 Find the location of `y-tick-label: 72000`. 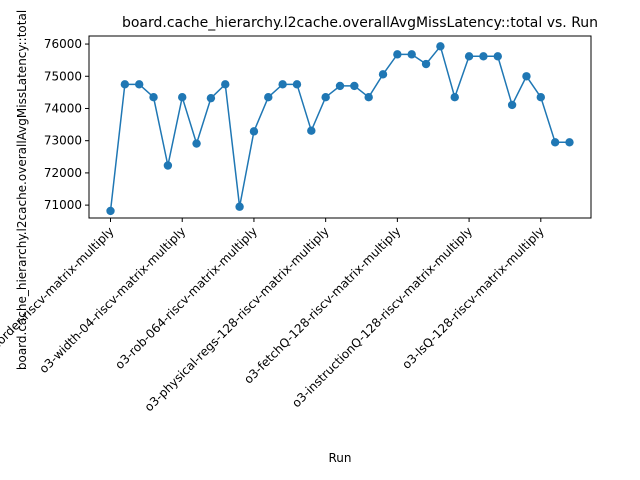

y-tick-label: 72000 is located at coordinates (63, 173).